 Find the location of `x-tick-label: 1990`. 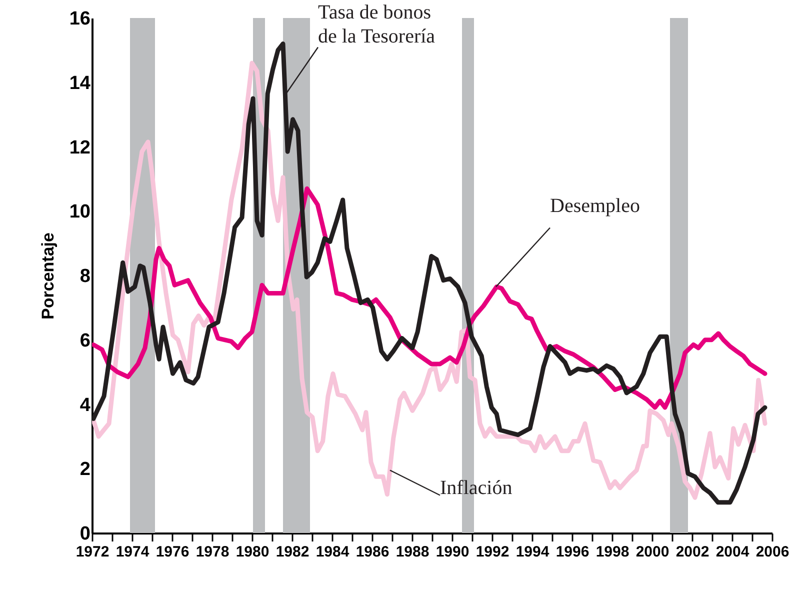

x-tick-label: 1990 is located at coordinates (453, 552).